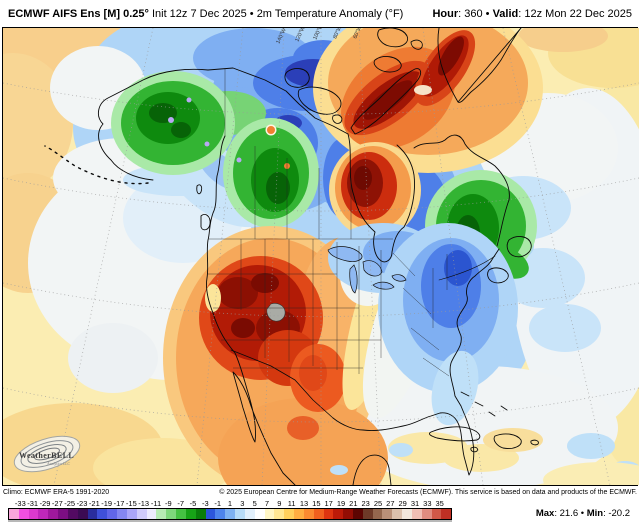 The width and height of the screenshot is (640, 525). What do you see at coordinates (193, 503) in the screenshot?
I see `colorbar-tick-label: -5` at bounding box center [193, 503].